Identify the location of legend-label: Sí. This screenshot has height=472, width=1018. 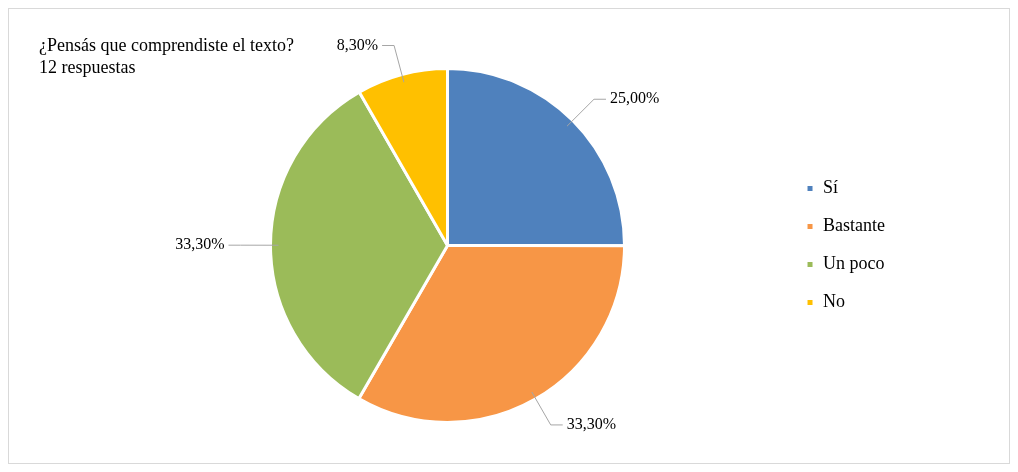
(831, 187).